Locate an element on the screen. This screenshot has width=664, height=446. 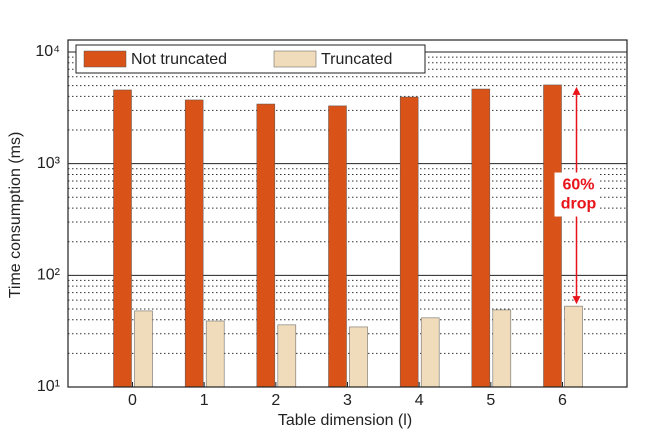
x-tick-label: 6 is located at coordinates (562, 400).